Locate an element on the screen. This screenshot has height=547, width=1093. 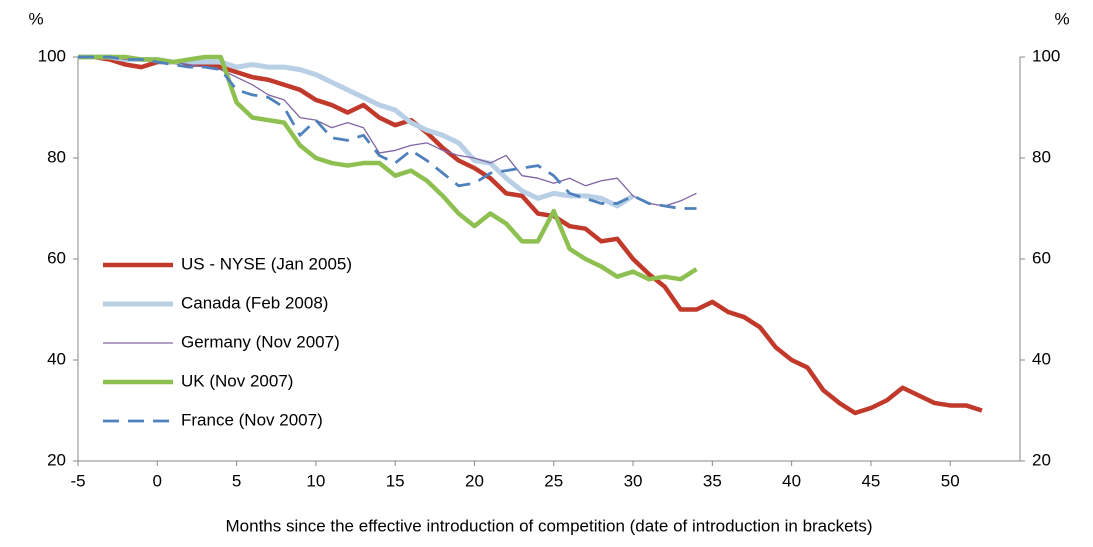
y2-tick-label: 60 is located at coordinates (1041, 257).